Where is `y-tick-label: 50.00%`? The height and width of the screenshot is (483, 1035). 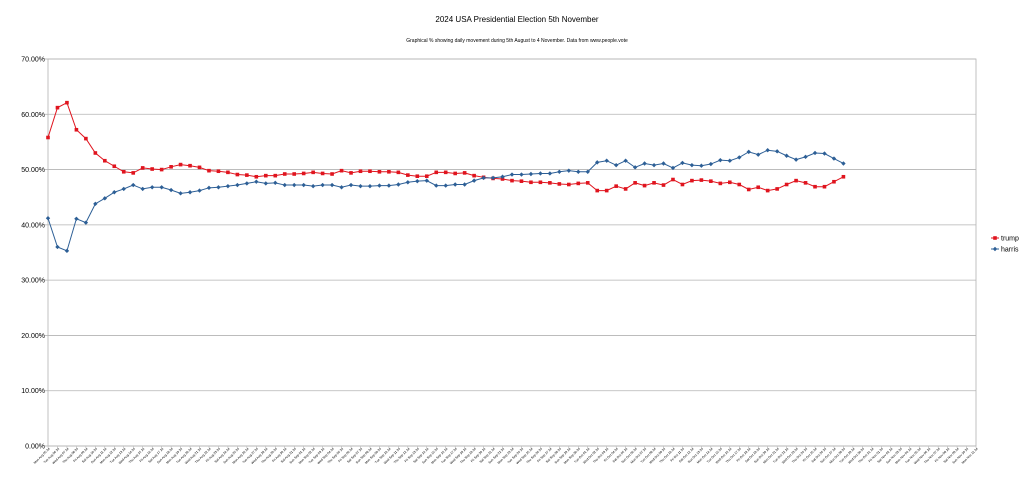 y-tick-label: 50.00% is located at coordinates (33, 170).